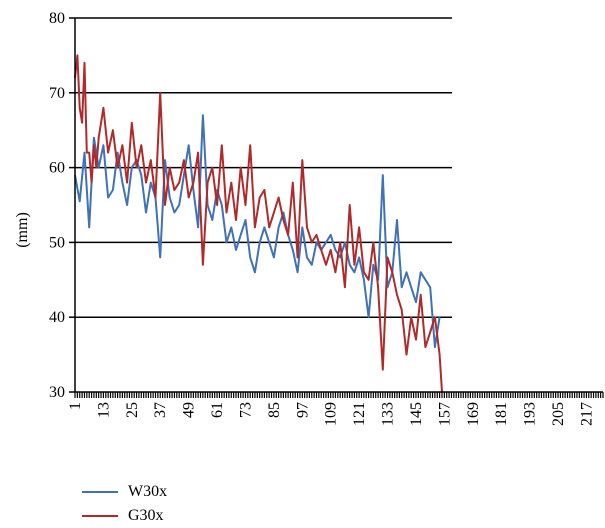 This screenshot has height=528, width=605. I want to click on x-tick-label: 133, so click(388, 414).